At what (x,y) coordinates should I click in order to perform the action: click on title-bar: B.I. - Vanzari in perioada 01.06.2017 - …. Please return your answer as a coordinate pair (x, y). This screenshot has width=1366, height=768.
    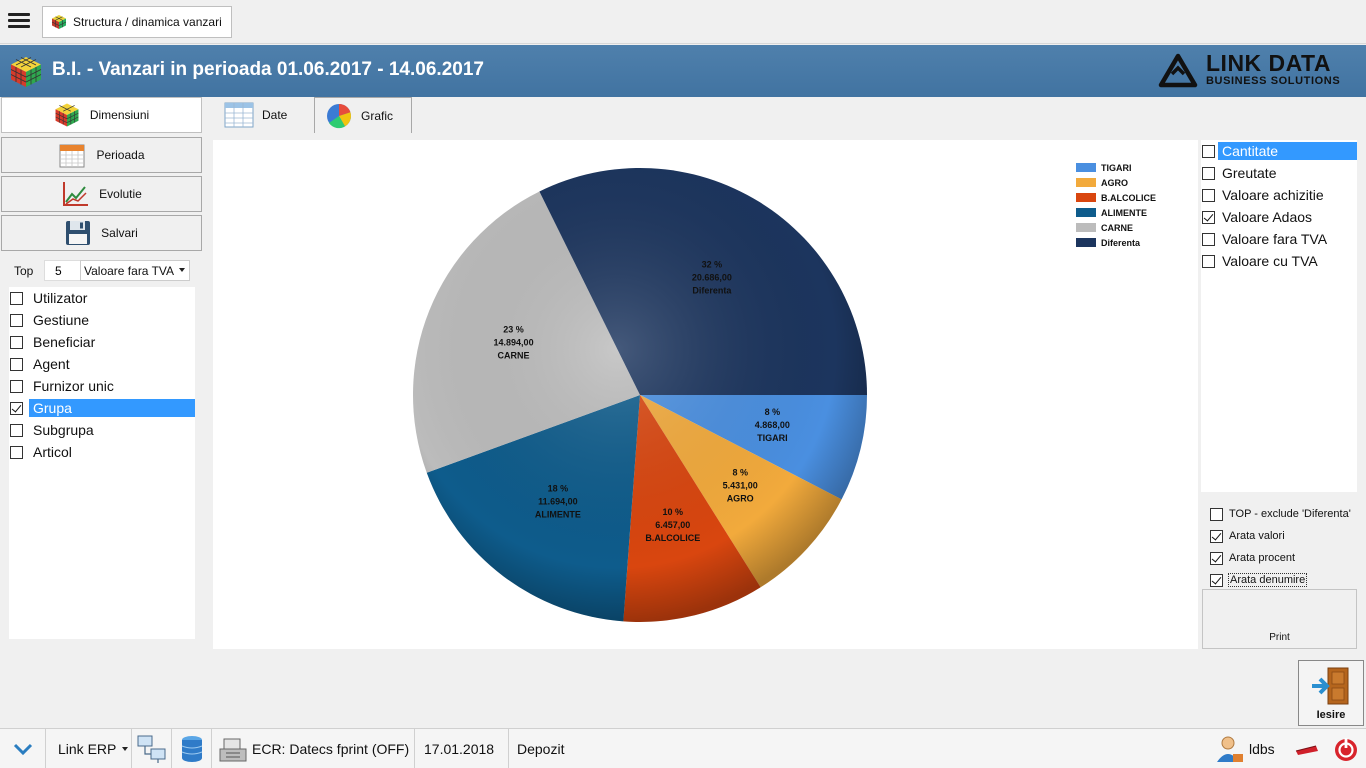
    Looking at the image, I should click on (683, 71).